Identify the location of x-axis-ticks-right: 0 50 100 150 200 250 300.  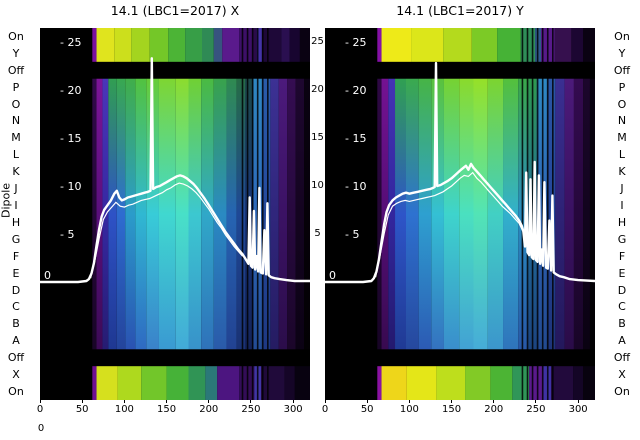
(459, 409).